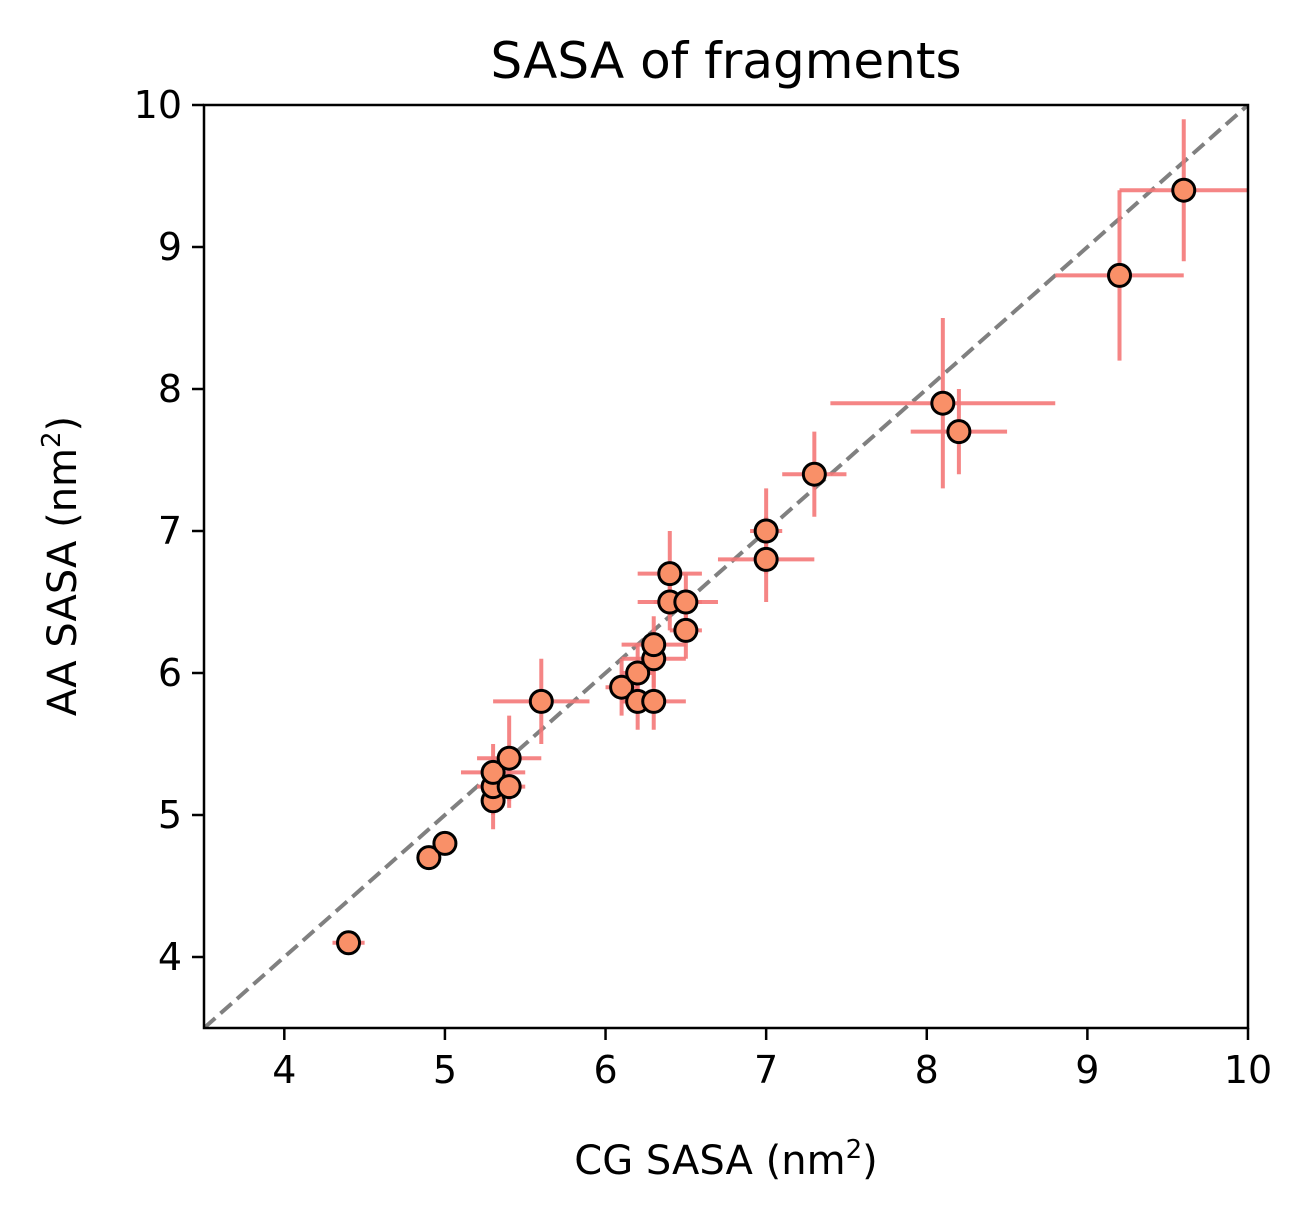 The height and width of the screenshot is (1215, 1313). What do you see at coordinates (725, 61) in the screenshot?
I see `chart-title: SASA of fragments` at bounding box center [725, 61].